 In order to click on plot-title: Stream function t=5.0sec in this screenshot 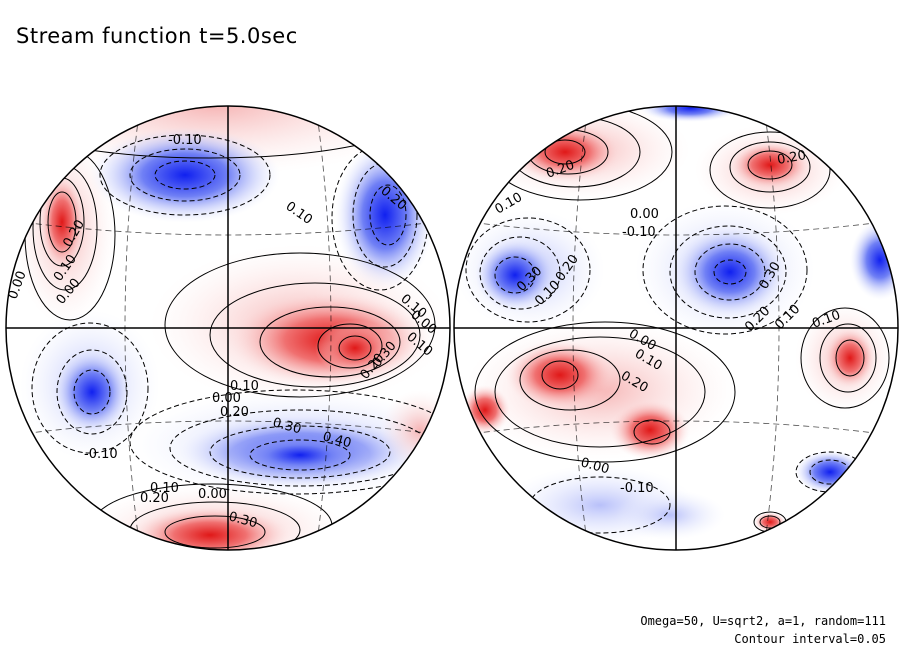, I will do `click(157, 36)`.